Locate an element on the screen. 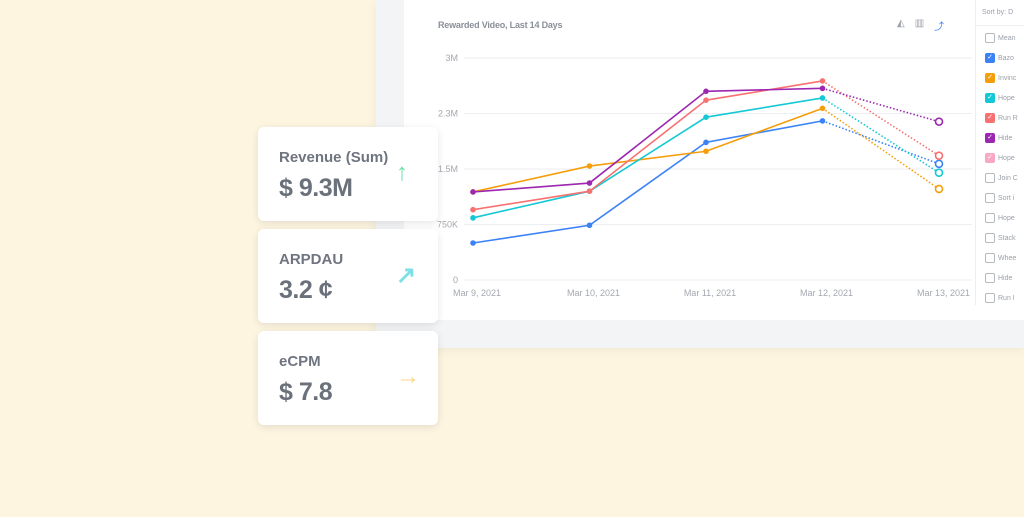  chart-type-toolbar: ◭ ▥ ⤴ is located at coordinates (920, 25).